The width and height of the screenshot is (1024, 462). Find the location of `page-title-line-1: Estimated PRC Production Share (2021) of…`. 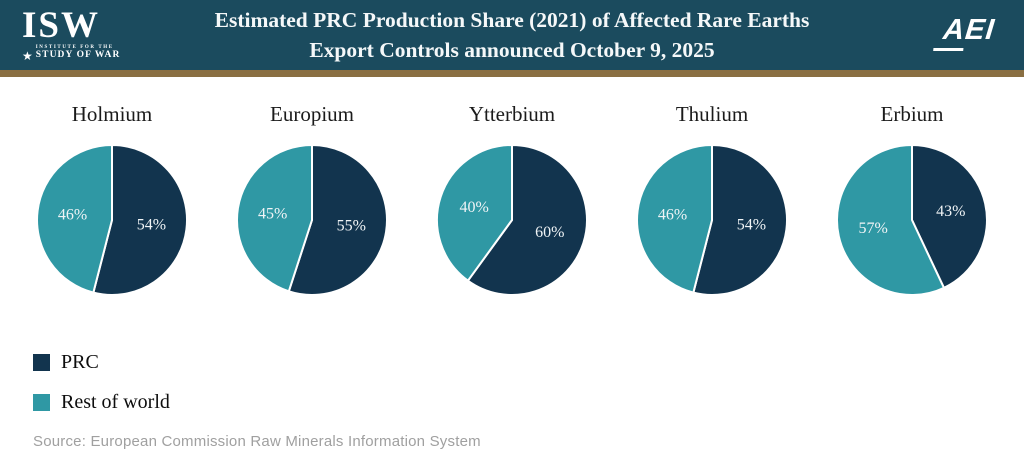

page-title-line-1: Estimated PRC Production Share (2021) of… is located at coordinates (512, 20).